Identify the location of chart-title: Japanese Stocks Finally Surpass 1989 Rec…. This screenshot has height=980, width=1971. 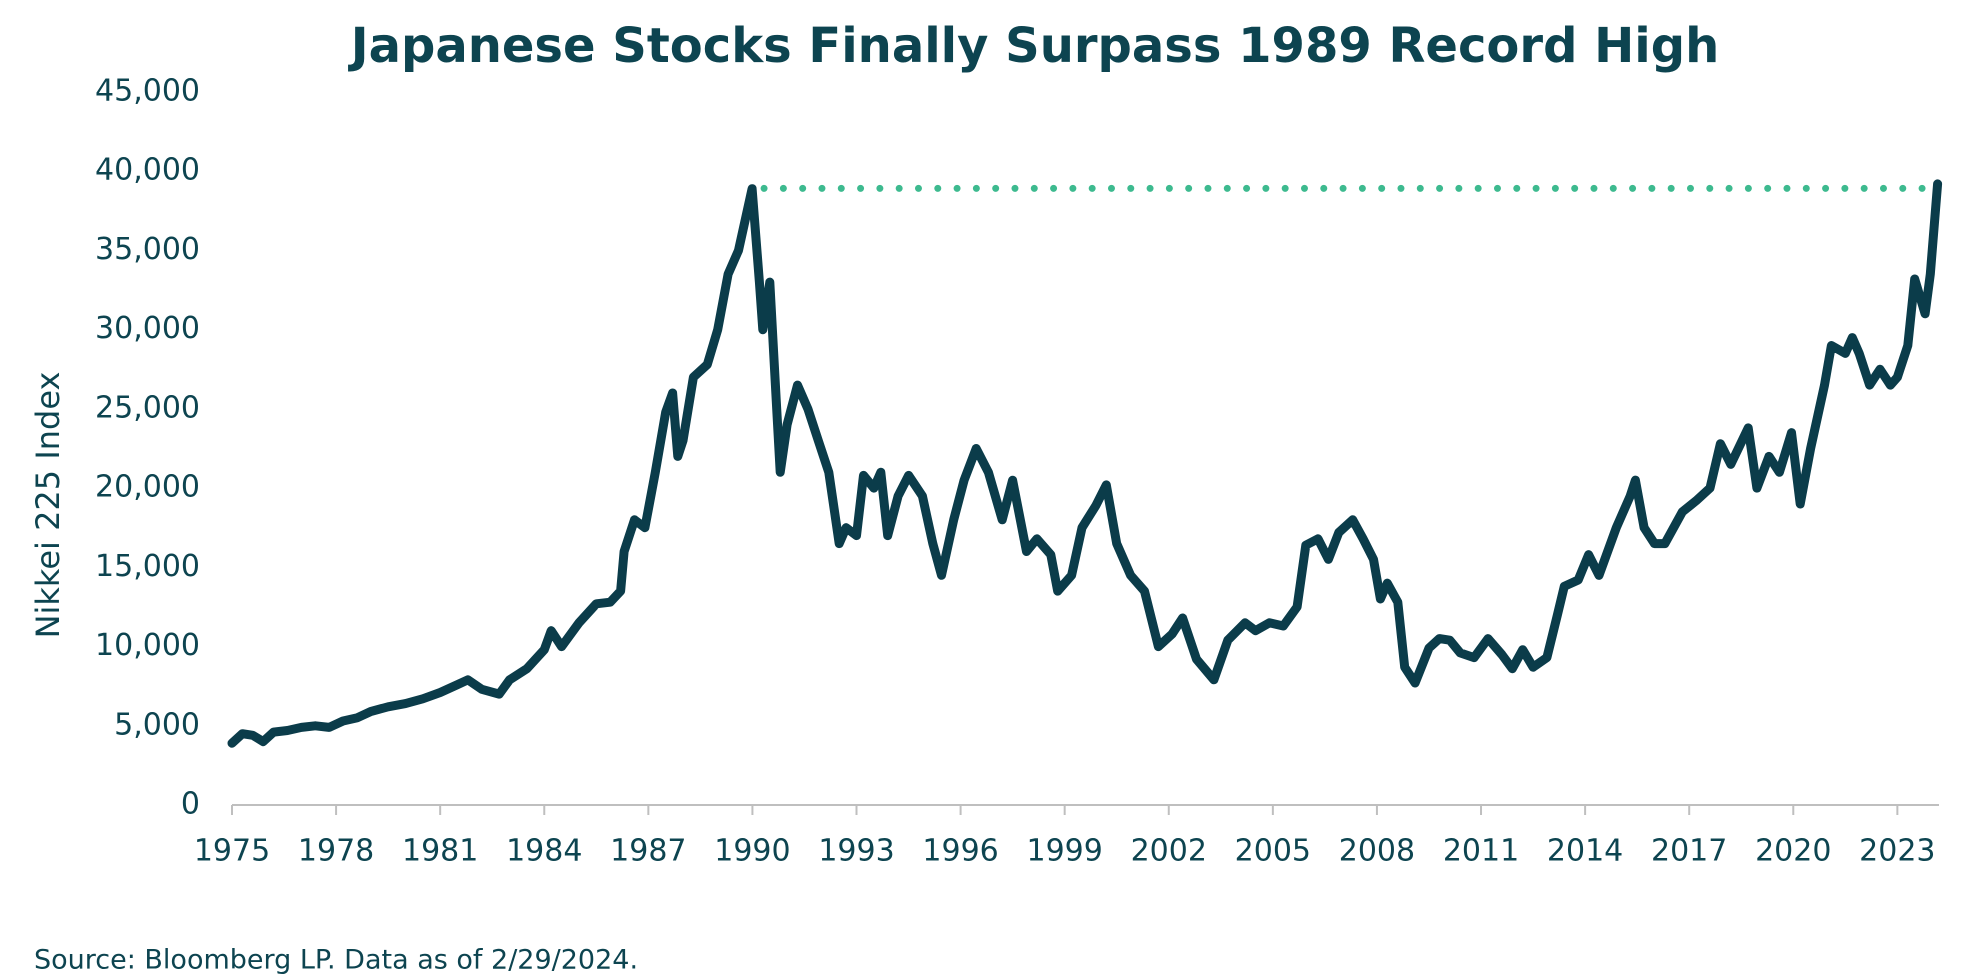
(1034, 46).